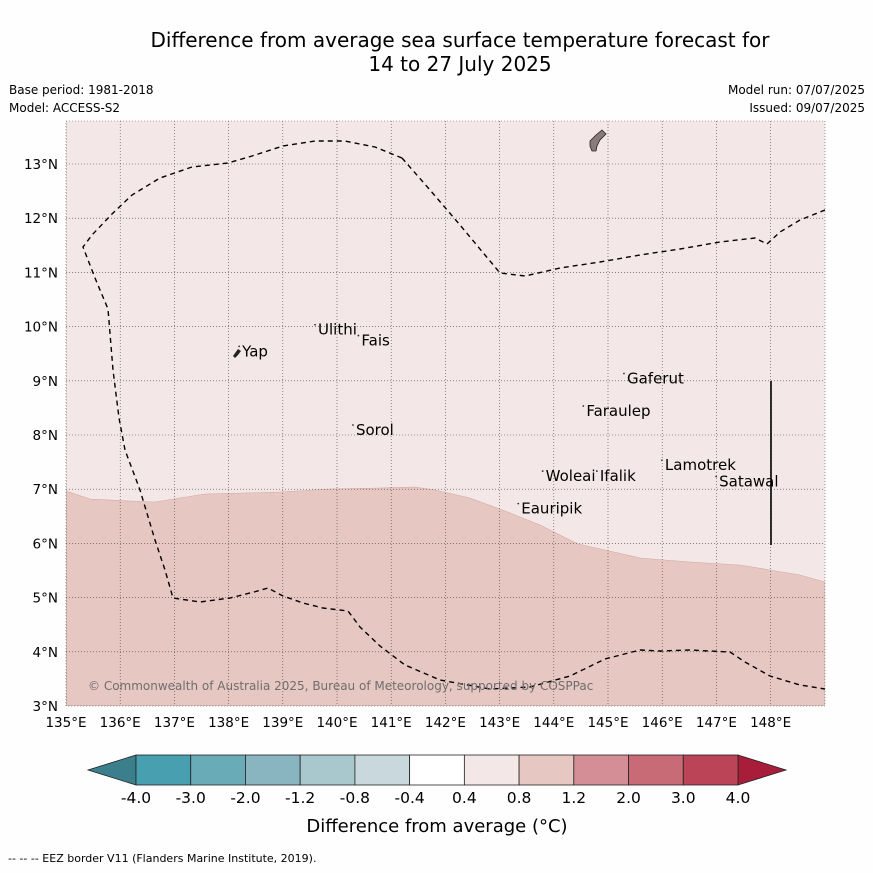  I want to click on lon-tick-label: 139°E, so click(282, 723).